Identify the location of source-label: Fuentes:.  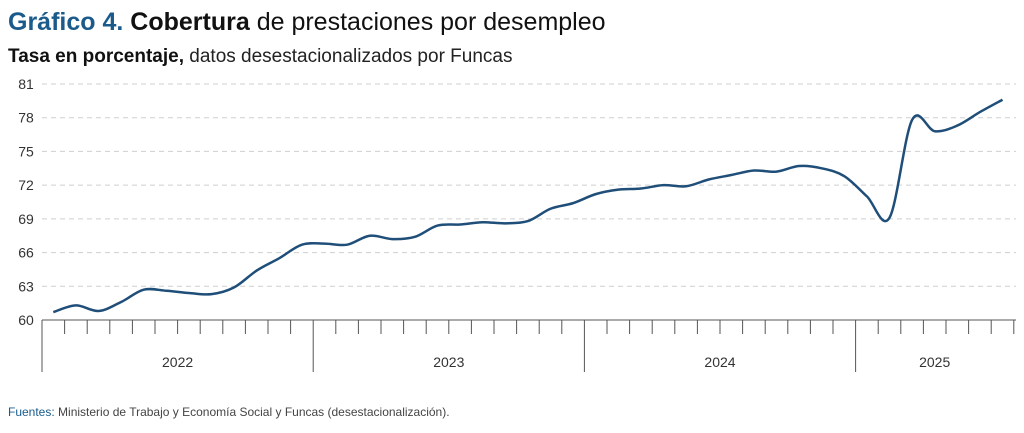
(31, 412).